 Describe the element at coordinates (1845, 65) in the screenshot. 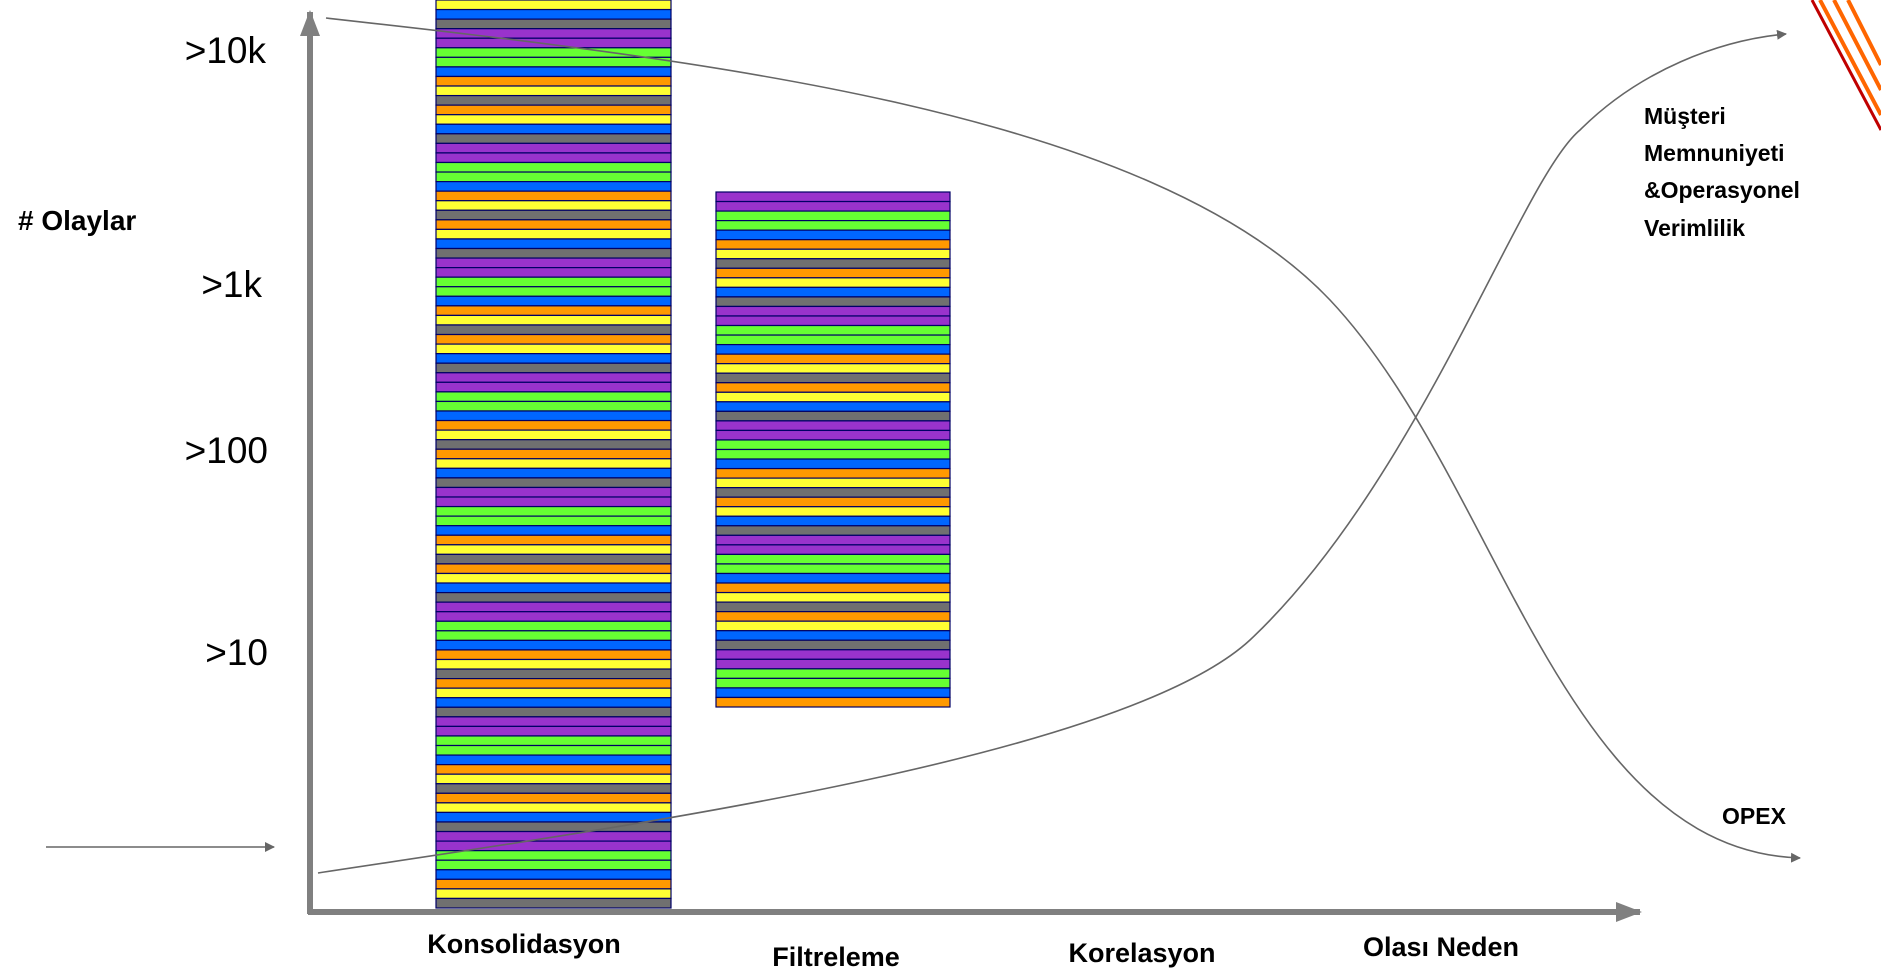

I see `corner-decoration` at that location.